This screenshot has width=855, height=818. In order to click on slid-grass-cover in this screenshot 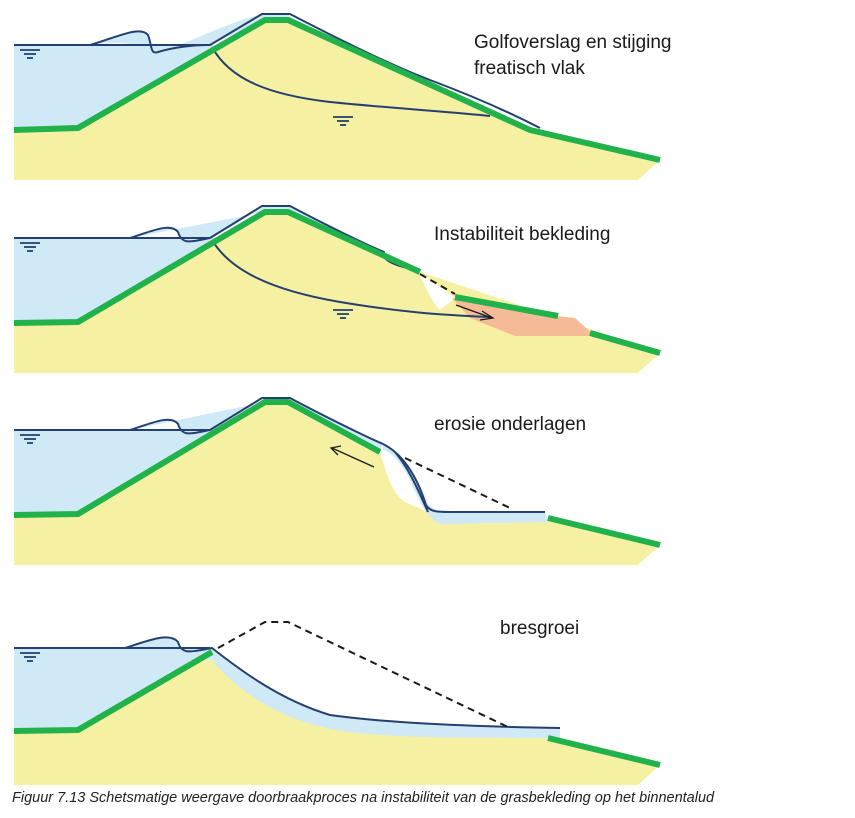, I will do `click(506, 306)`.